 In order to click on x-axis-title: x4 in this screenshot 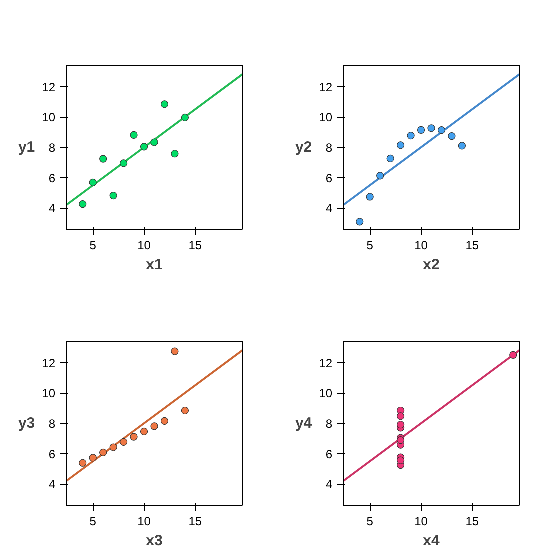, I will do `click(431, 541)`.